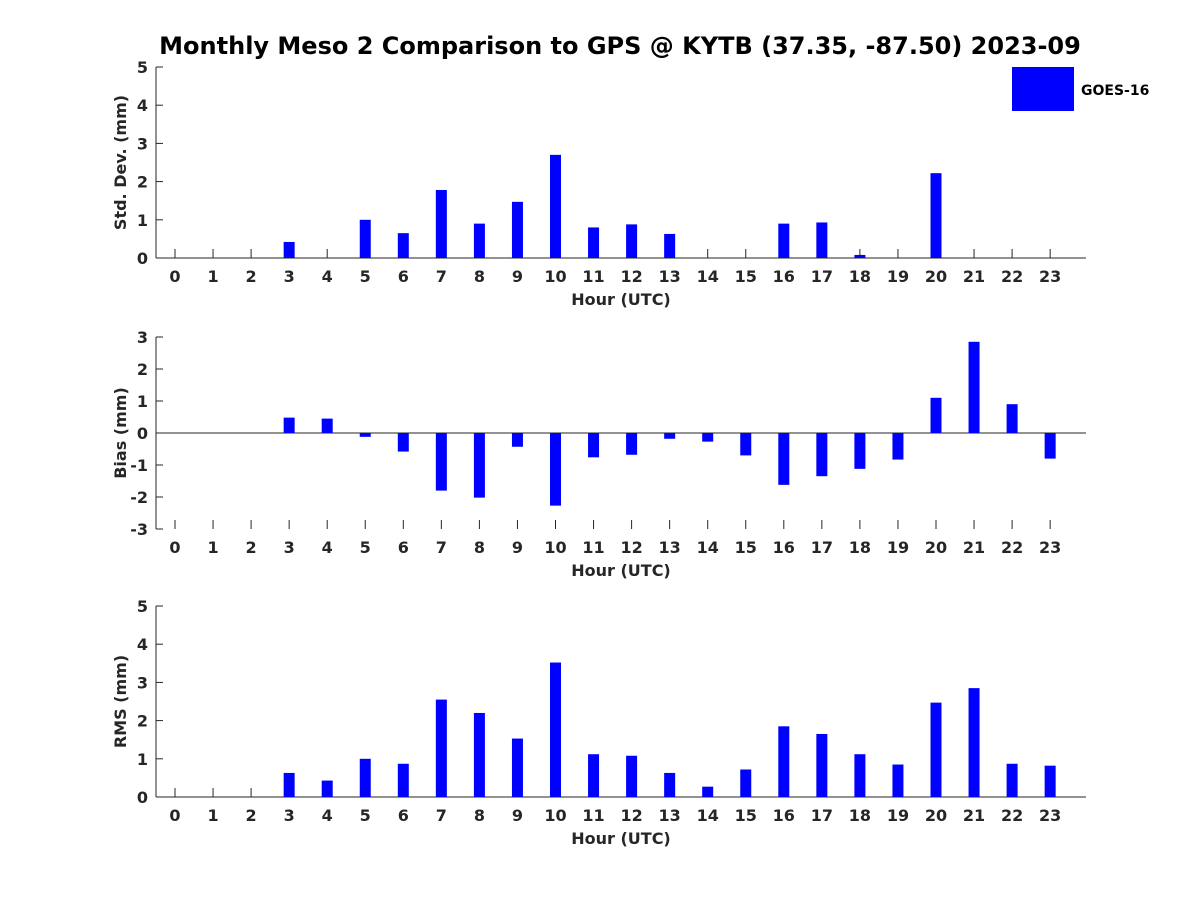 Image resolution: width=1200 pixels, height=900 pixels. I want to click on rms-xtick-label: 8, so click(479, 815).